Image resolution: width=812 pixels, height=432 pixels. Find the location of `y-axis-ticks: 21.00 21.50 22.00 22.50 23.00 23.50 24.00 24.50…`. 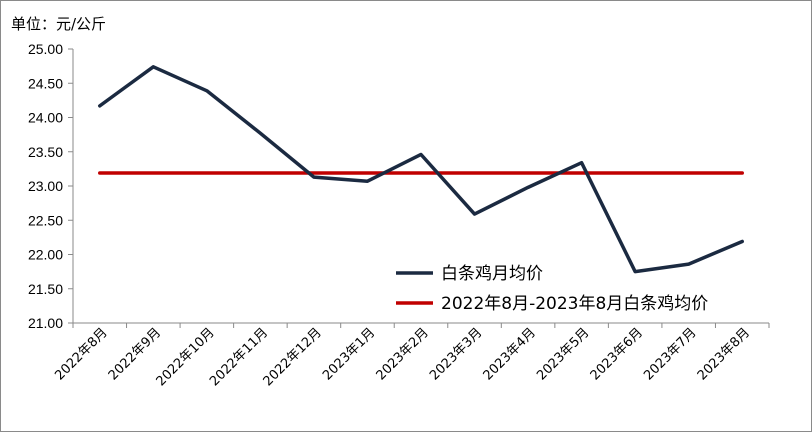

y-axis-ticks: 21.00 21.50 22.00 22.50 23.00 23.50 24.00 24.50… is located at coordinates (50, 186).